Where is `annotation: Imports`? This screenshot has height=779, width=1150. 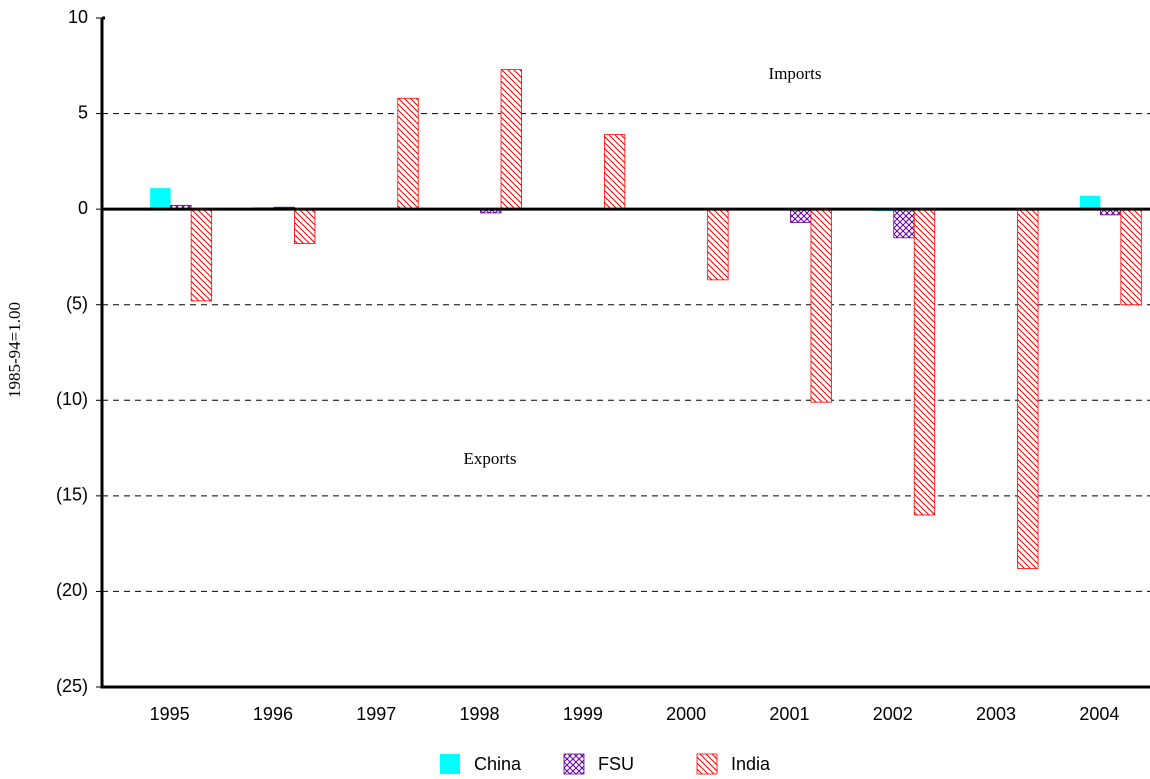
annotation: Imports is located at coordinates (795, 73).